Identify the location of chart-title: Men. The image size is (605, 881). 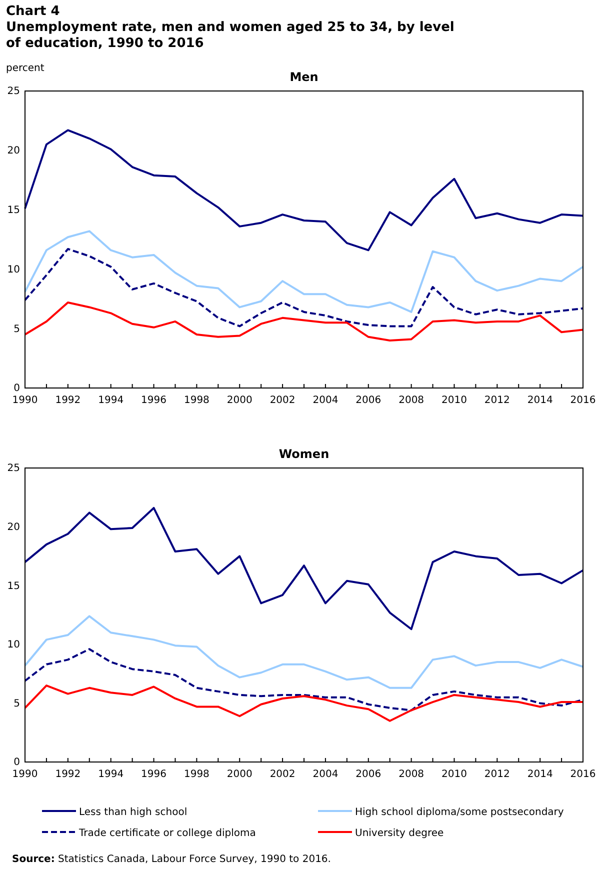
(304, 77).